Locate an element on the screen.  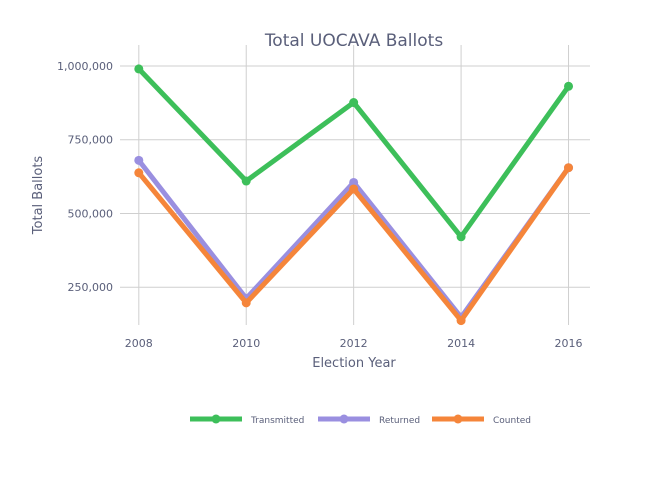
legend-label: Returned is located at coordinates (399, 421).